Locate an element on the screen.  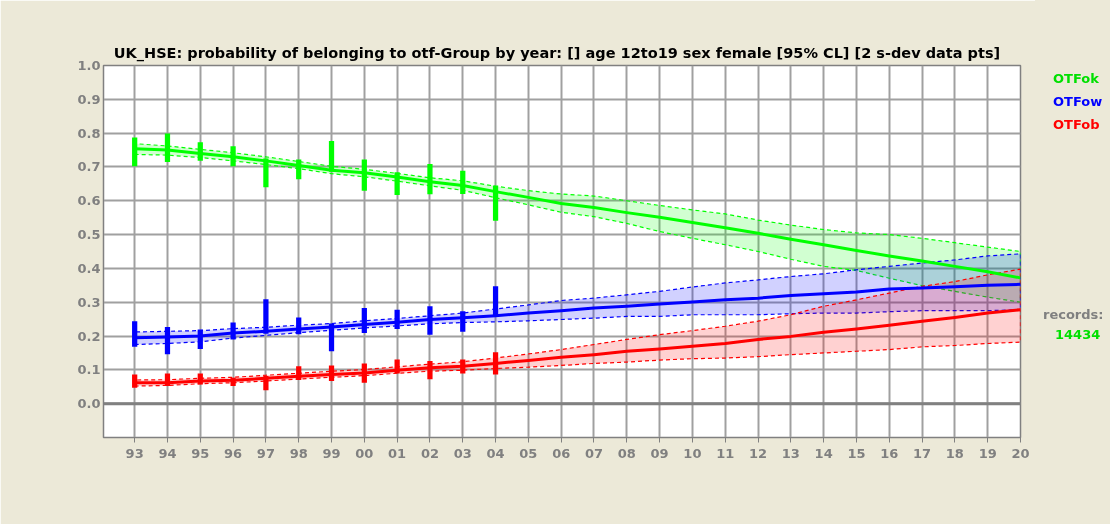
x-tick-label: 19 is located at coordinates (987, 453).